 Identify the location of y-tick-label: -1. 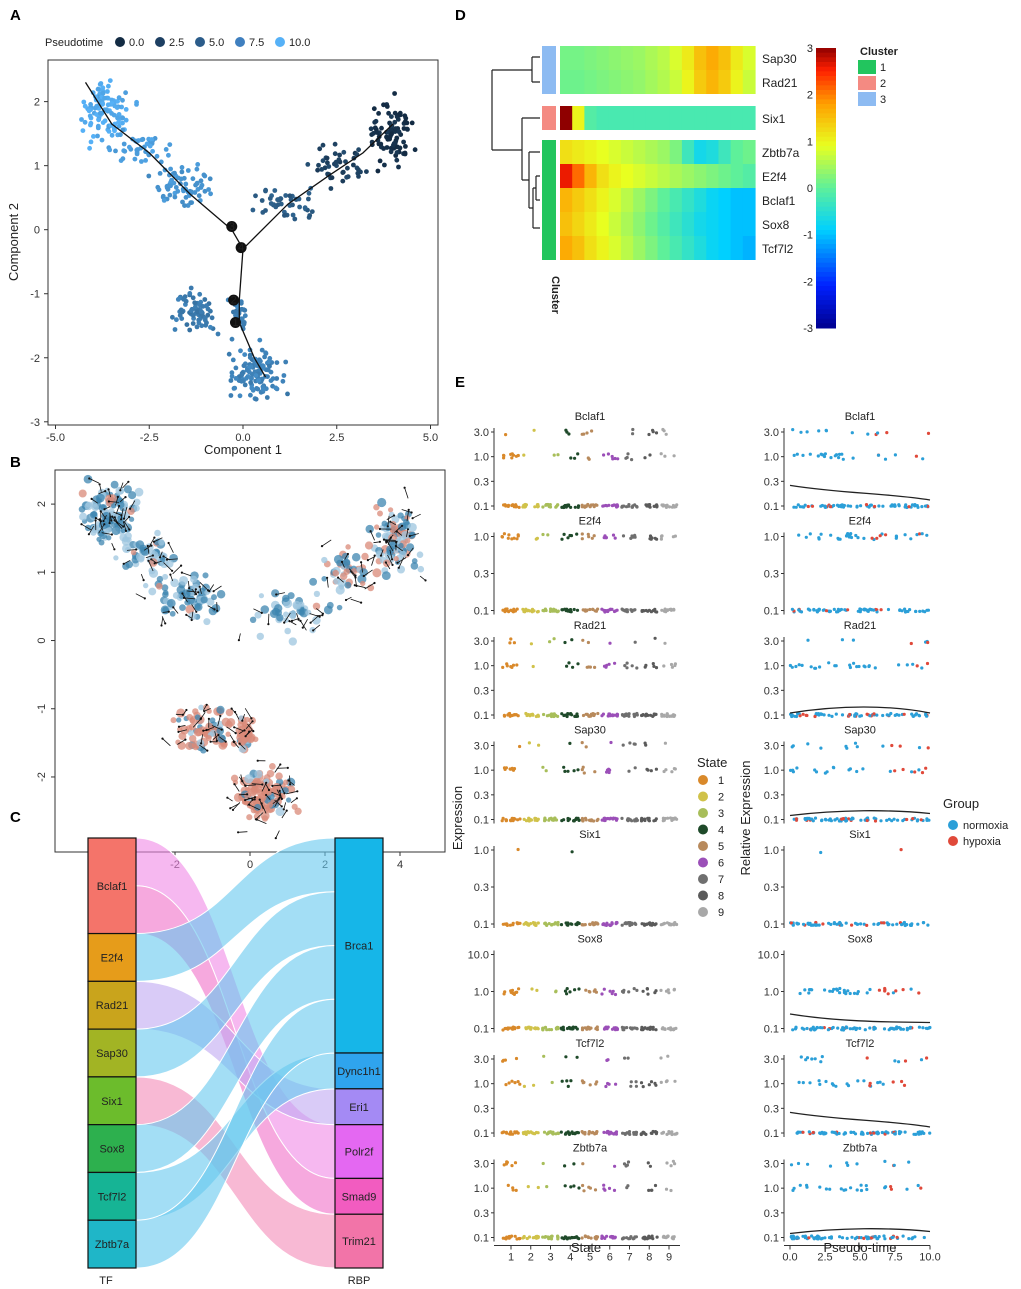
(42, 709).